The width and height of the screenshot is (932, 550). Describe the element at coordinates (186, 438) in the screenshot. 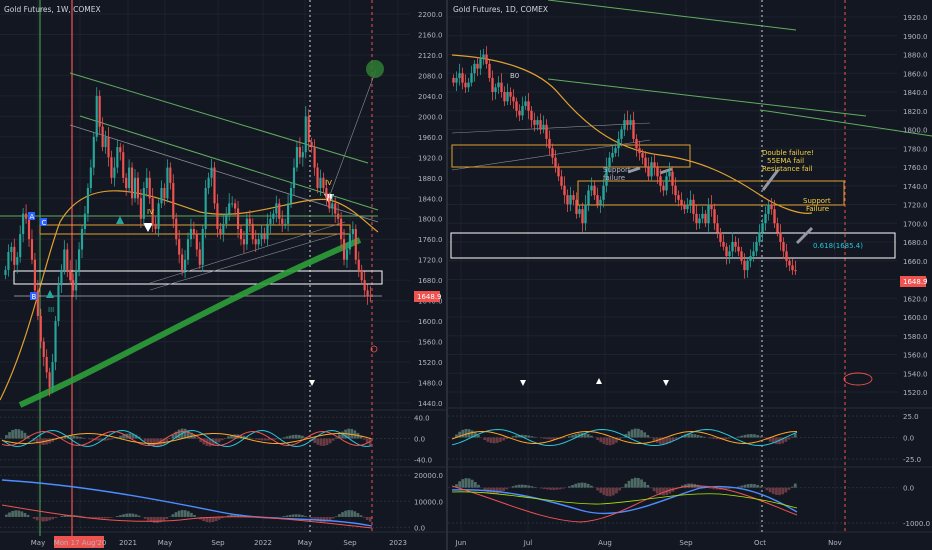

I see `left-macd-line-b` at that location.